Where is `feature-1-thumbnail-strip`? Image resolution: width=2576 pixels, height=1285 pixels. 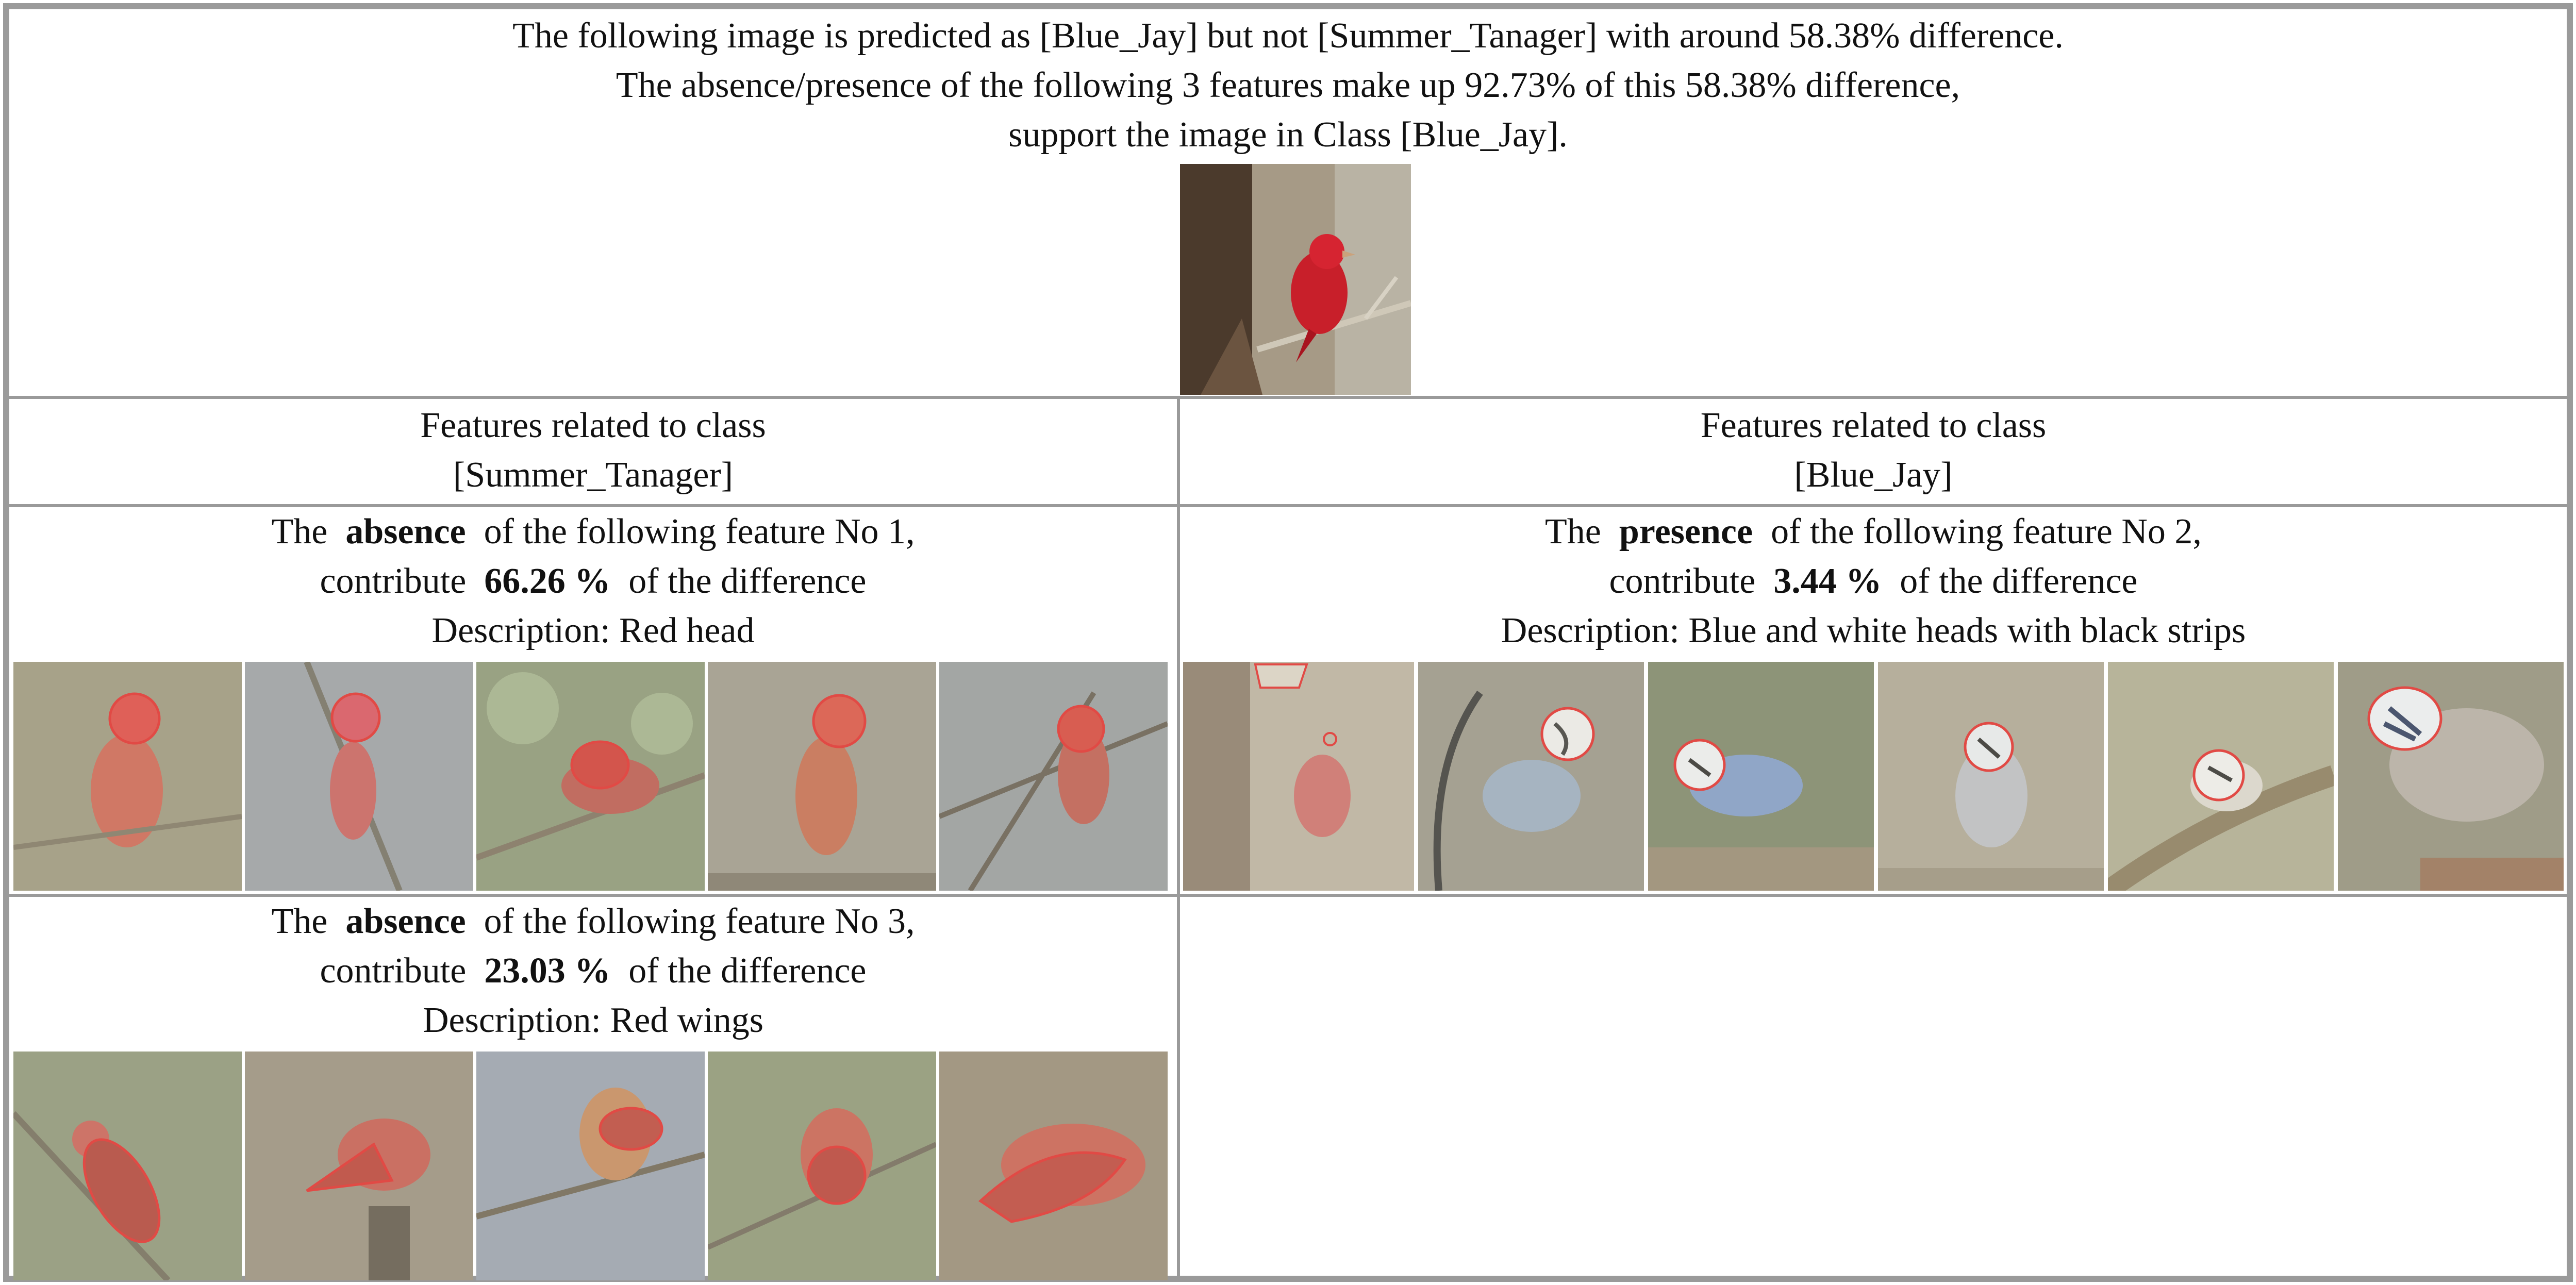 feature-1-thumbnail-strip is located at coordinates (590, 777).